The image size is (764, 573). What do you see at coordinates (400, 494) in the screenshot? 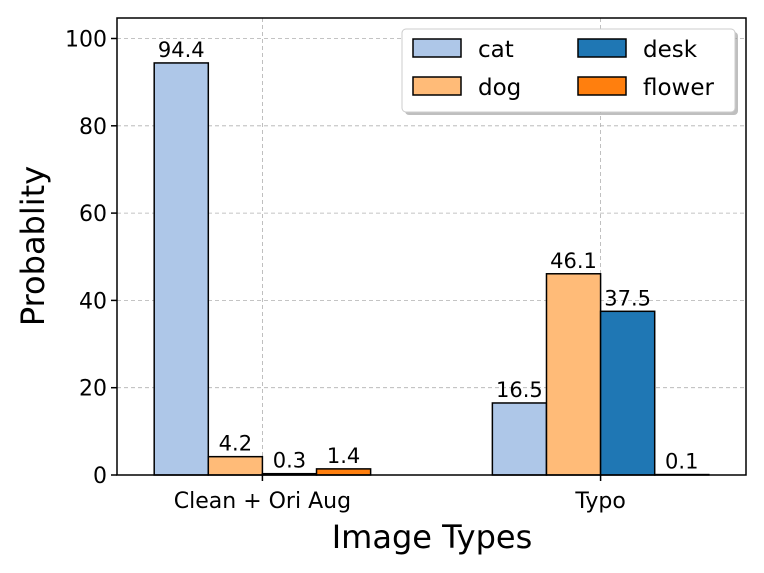
I see `x-axis-ticks: Clean + Ori Aug Typo` at bounding box center [400, 494].